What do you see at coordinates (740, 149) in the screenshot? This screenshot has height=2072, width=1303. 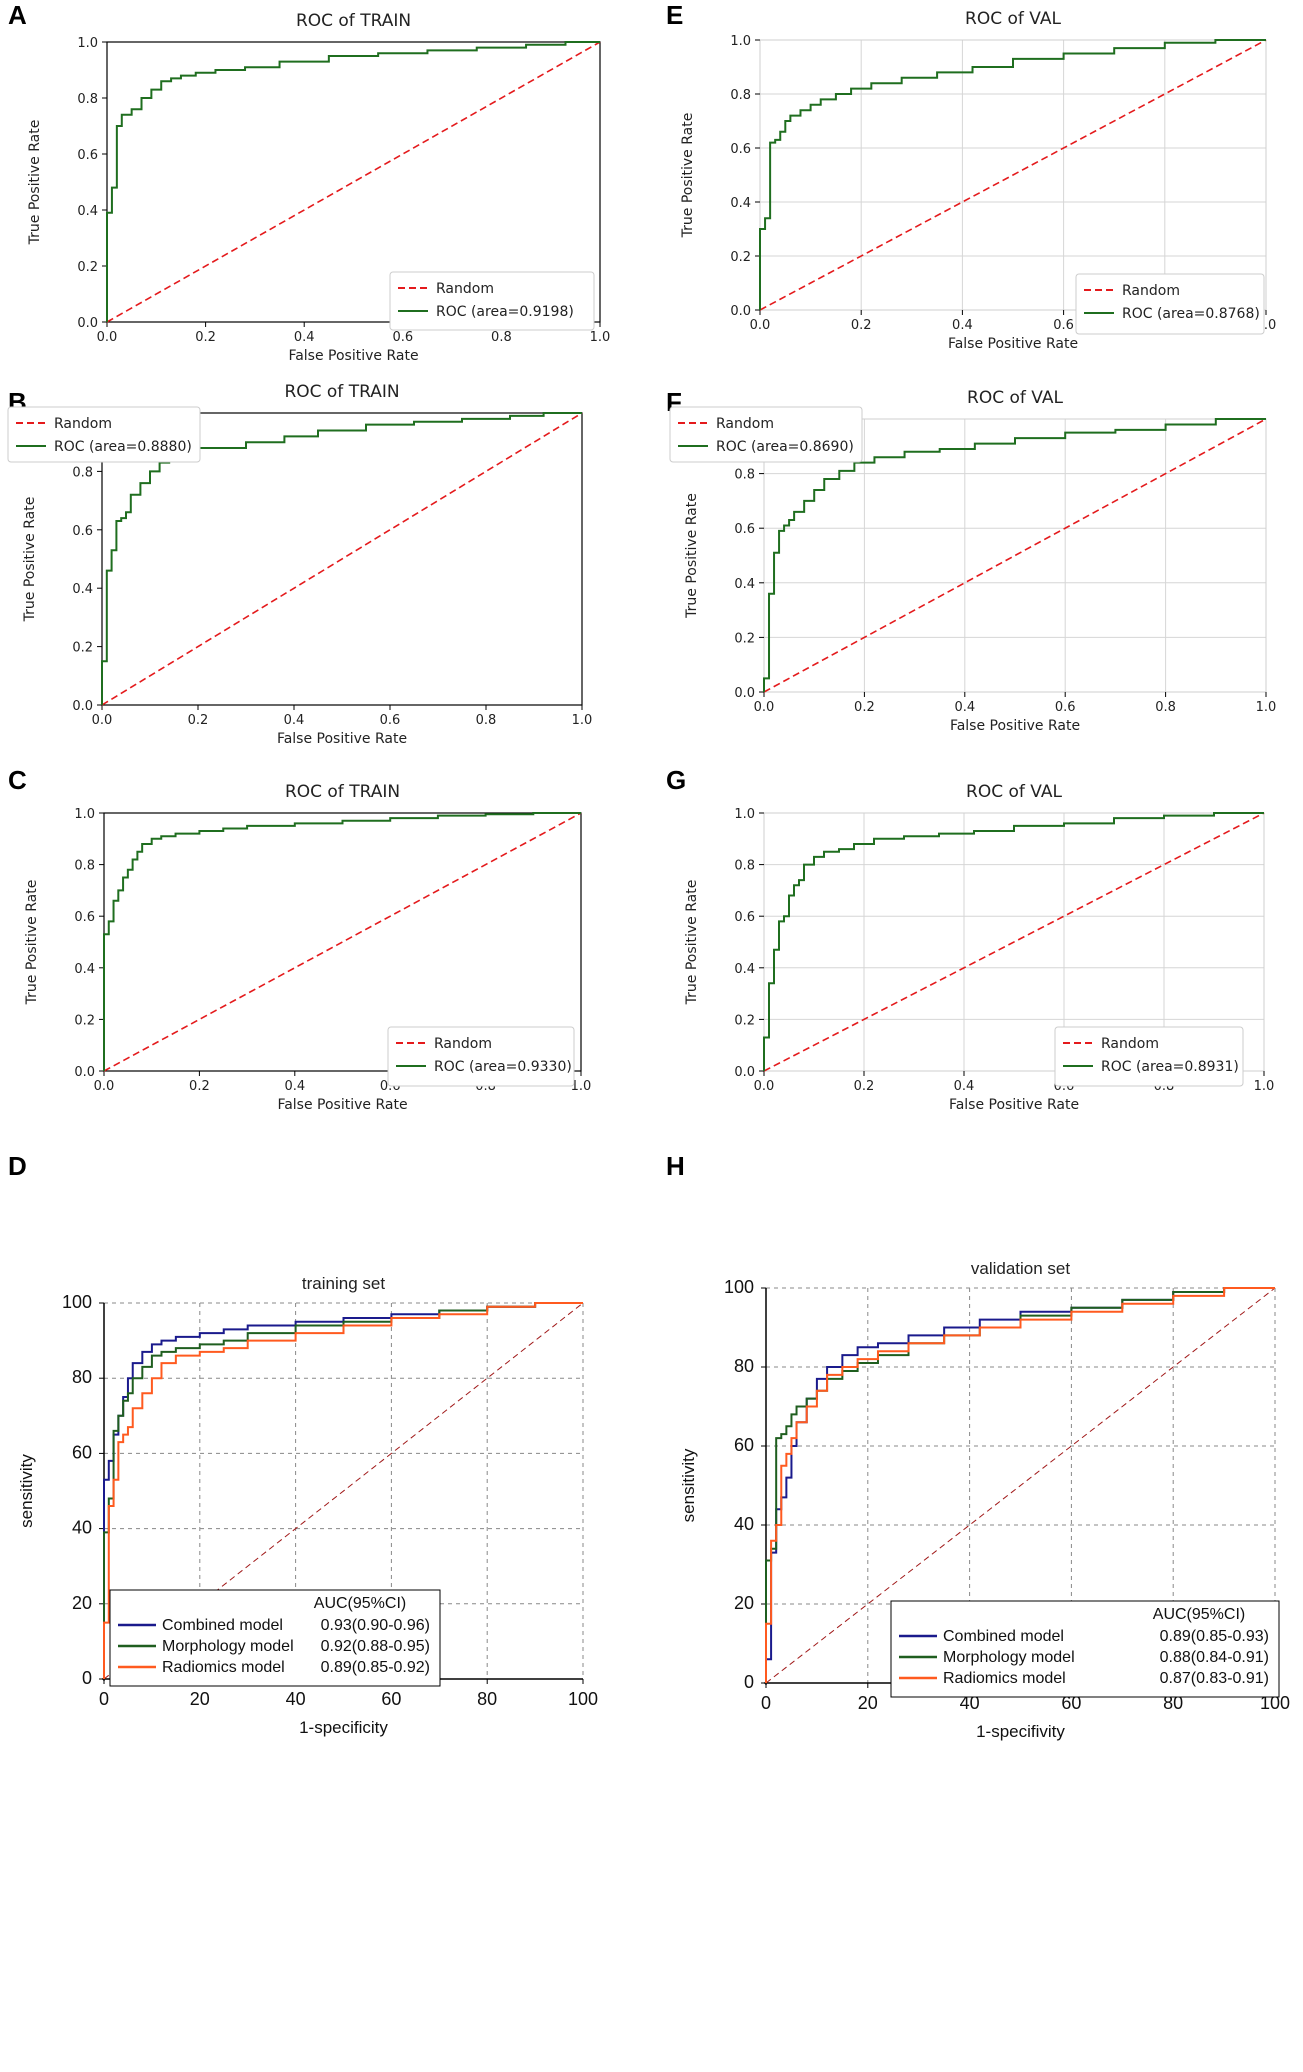 I see `chart-E-ytick-label: 0.6` at bounding box center [740, 149].